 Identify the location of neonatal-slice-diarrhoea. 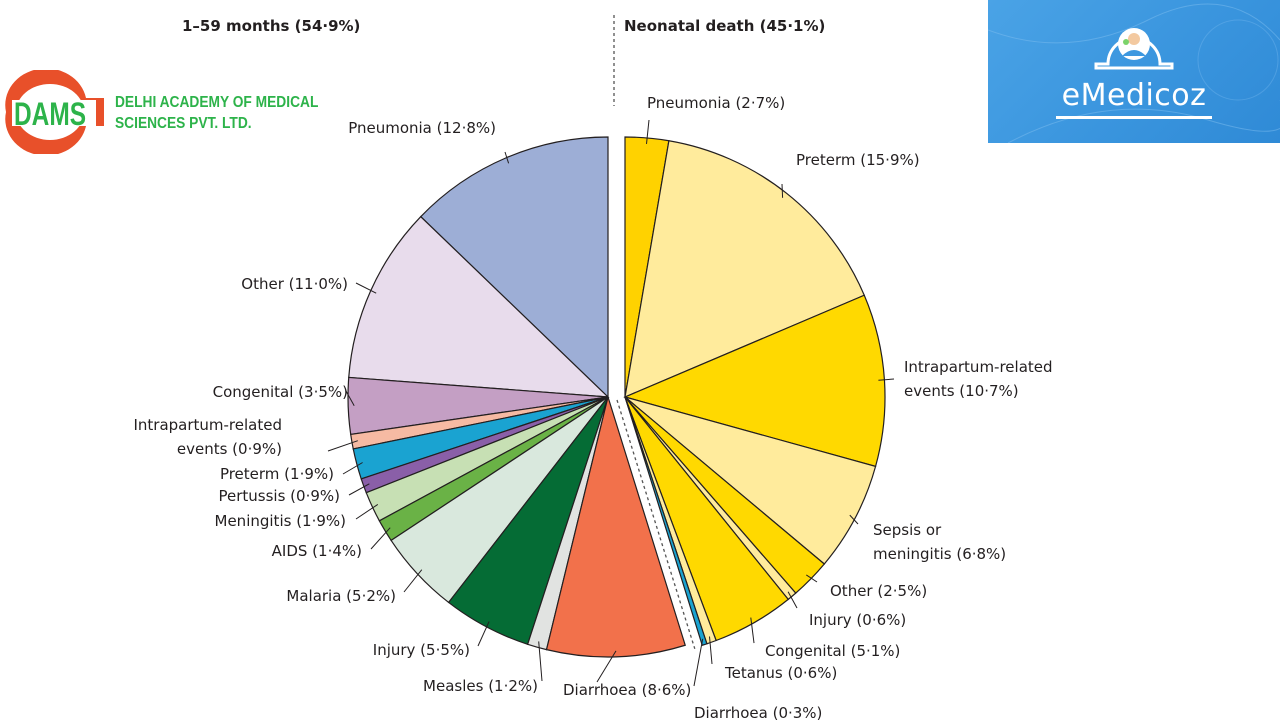
(666, 521).